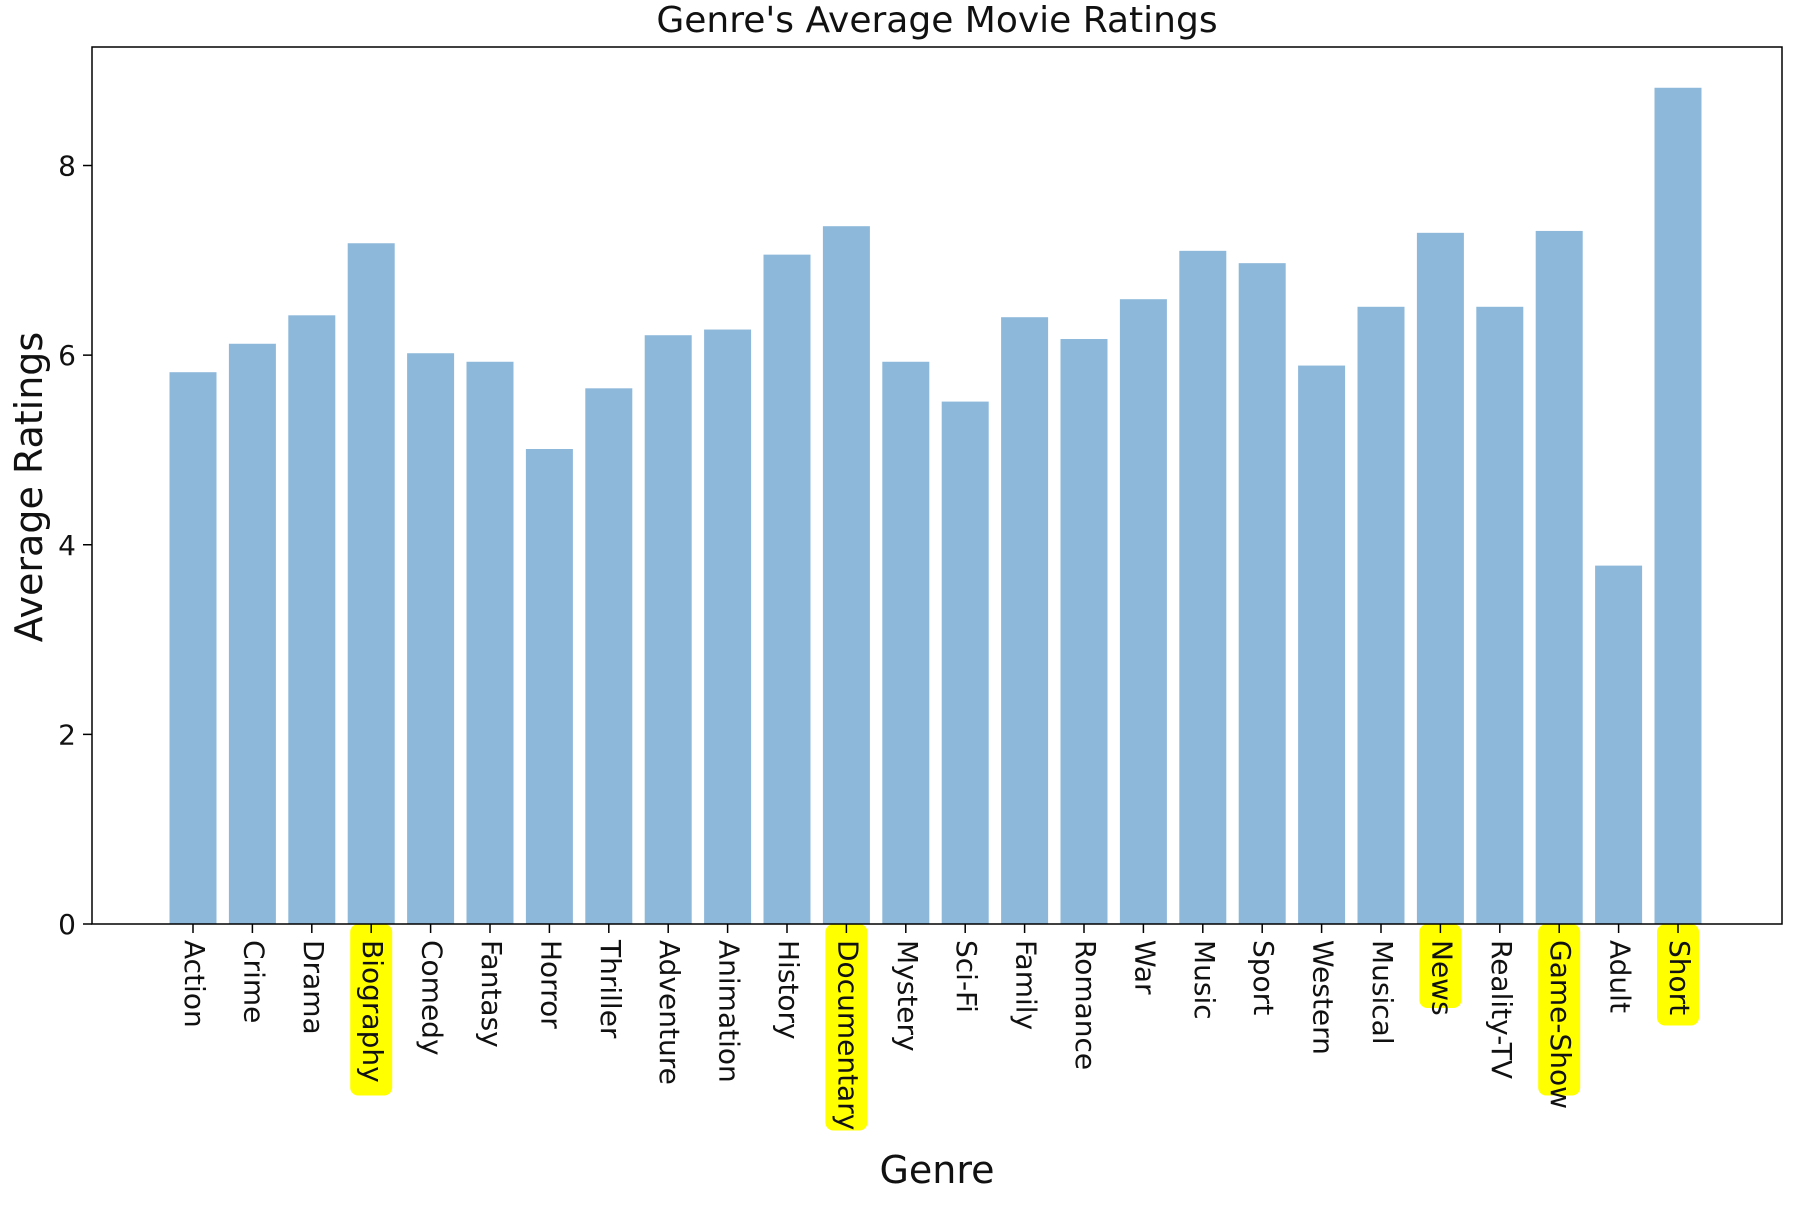  Describe the element at coordinates (1440, 578) in the screenshot. I see `bar-news` at that location.